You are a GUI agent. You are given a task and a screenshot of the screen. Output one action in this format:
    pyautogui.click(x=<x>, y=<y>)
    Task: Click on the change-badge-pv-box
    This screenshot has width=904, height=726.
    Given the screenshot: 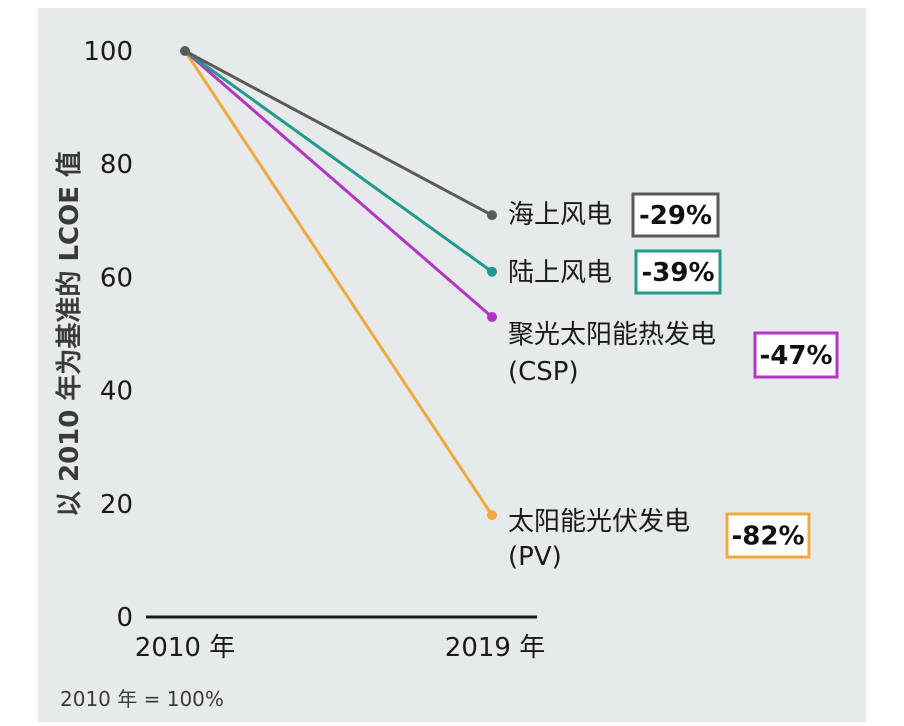 What is the action you would take?
    pyautogui.click(x=768, y=535)
    